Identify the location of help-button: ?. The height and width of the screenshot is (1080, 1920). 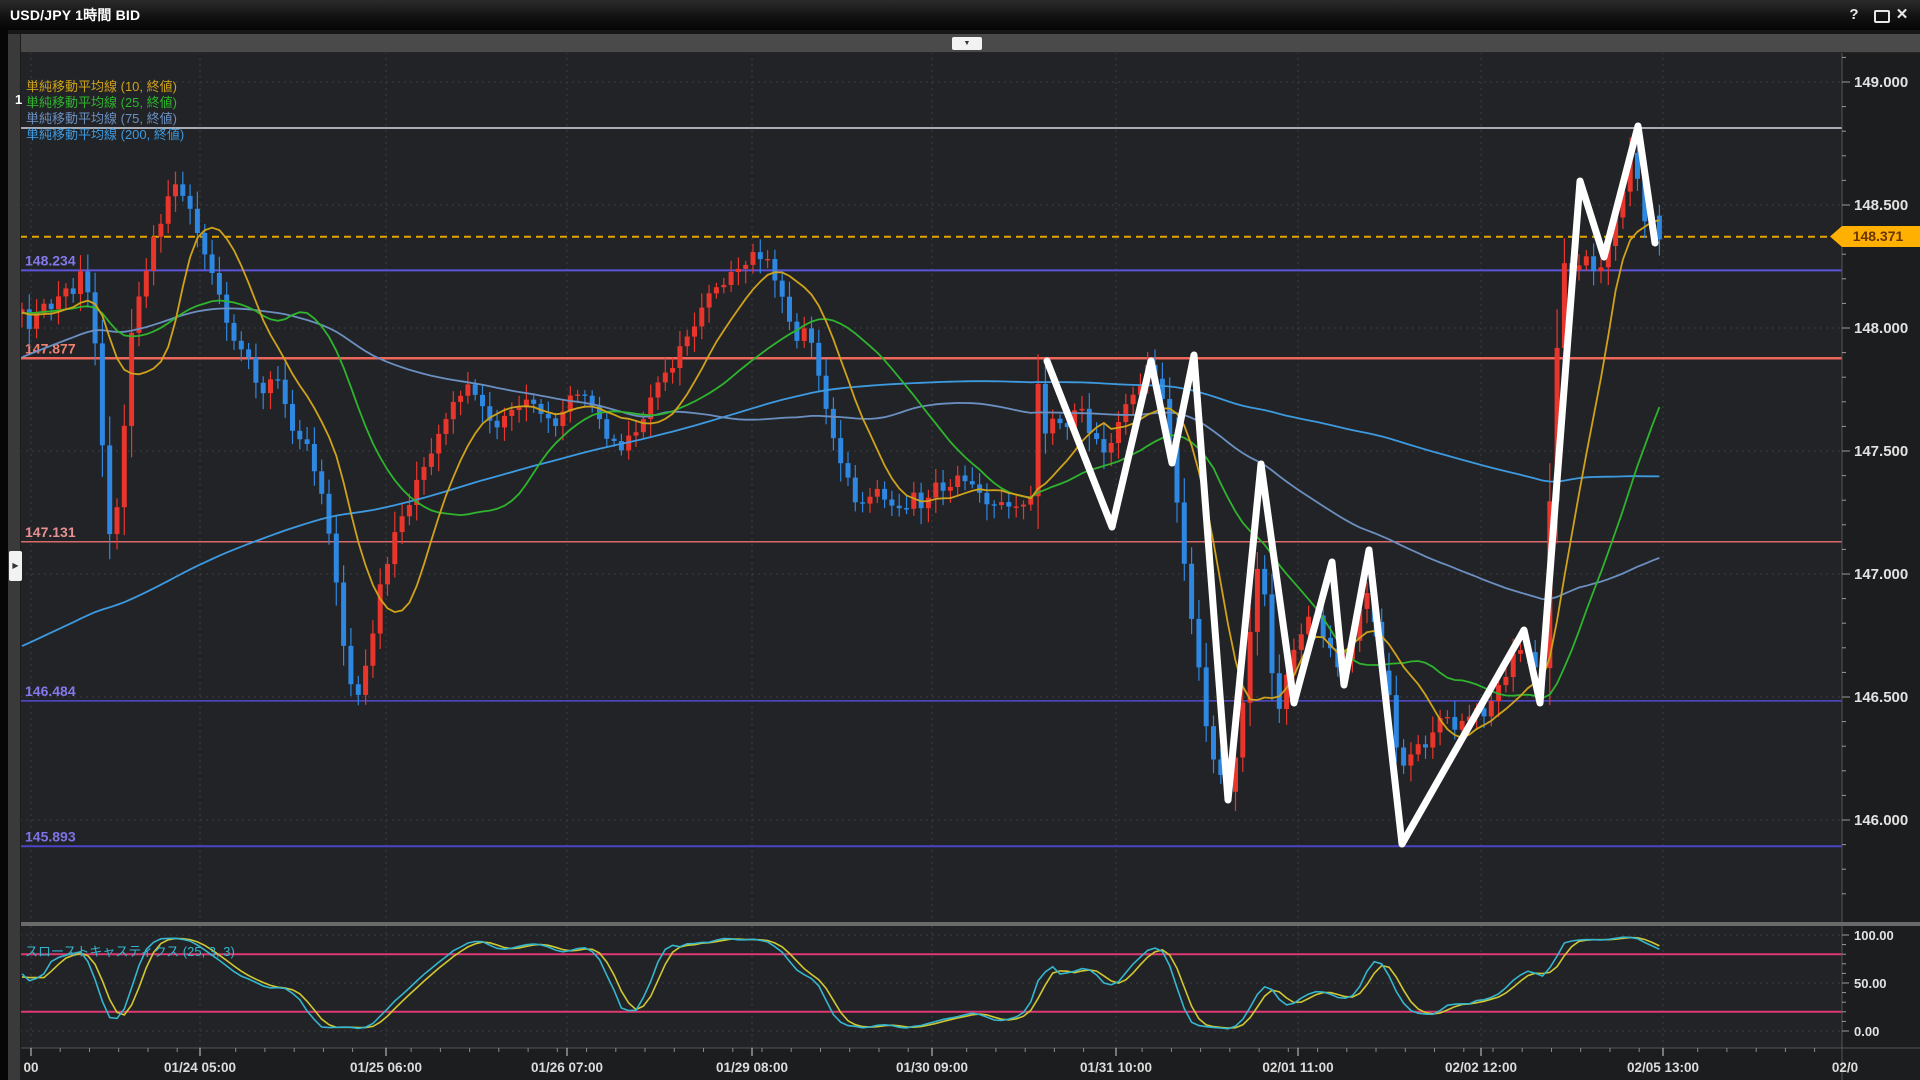
(1854, 14).